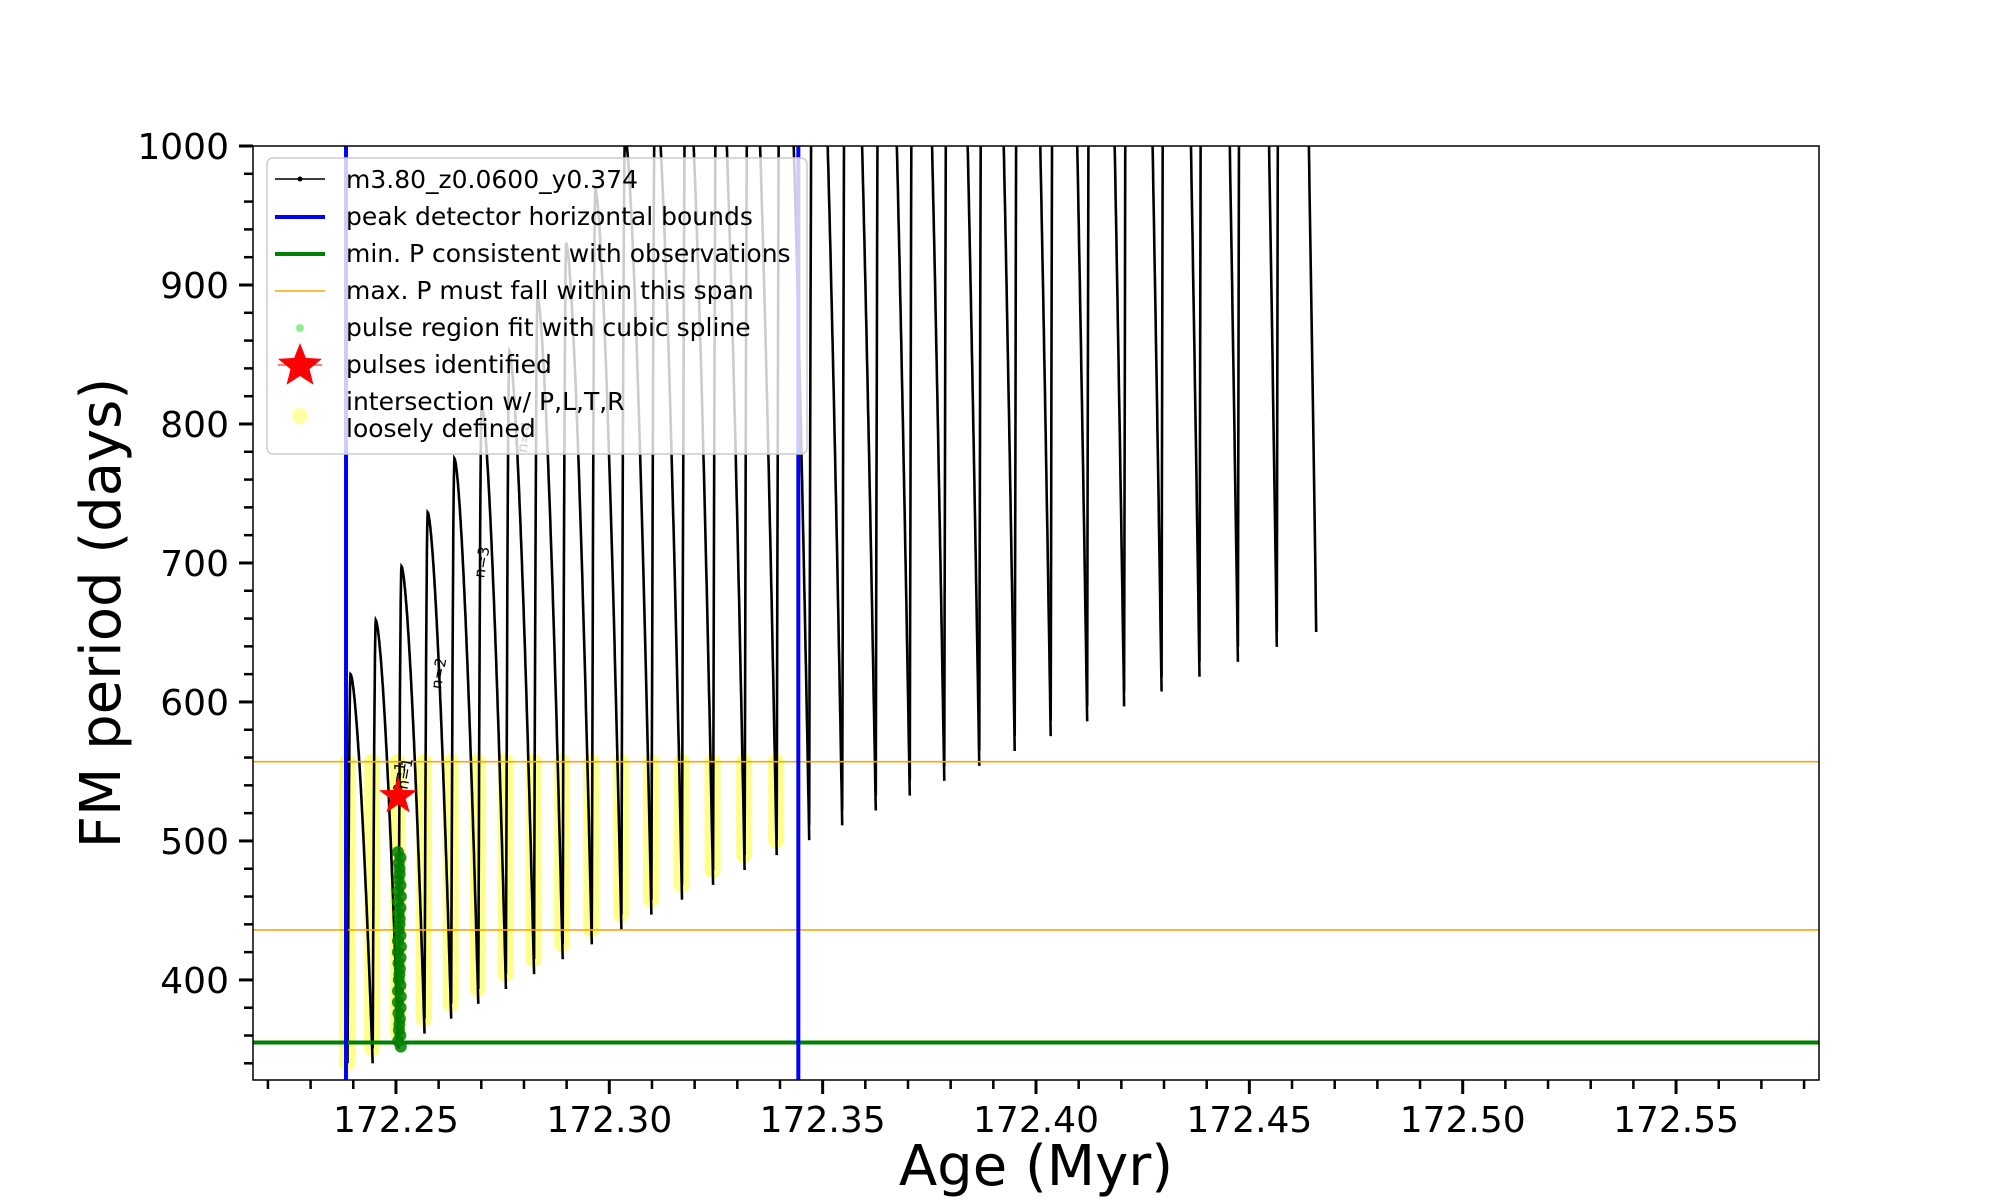 Image resolution: width=2000 pixels, height=1200 pixels. What do you see at coordinates (485, 401) in the screenshot?
I see `legend-label-intersection: intersection w/ P,L,T,R` at bounding box center [485, 401].